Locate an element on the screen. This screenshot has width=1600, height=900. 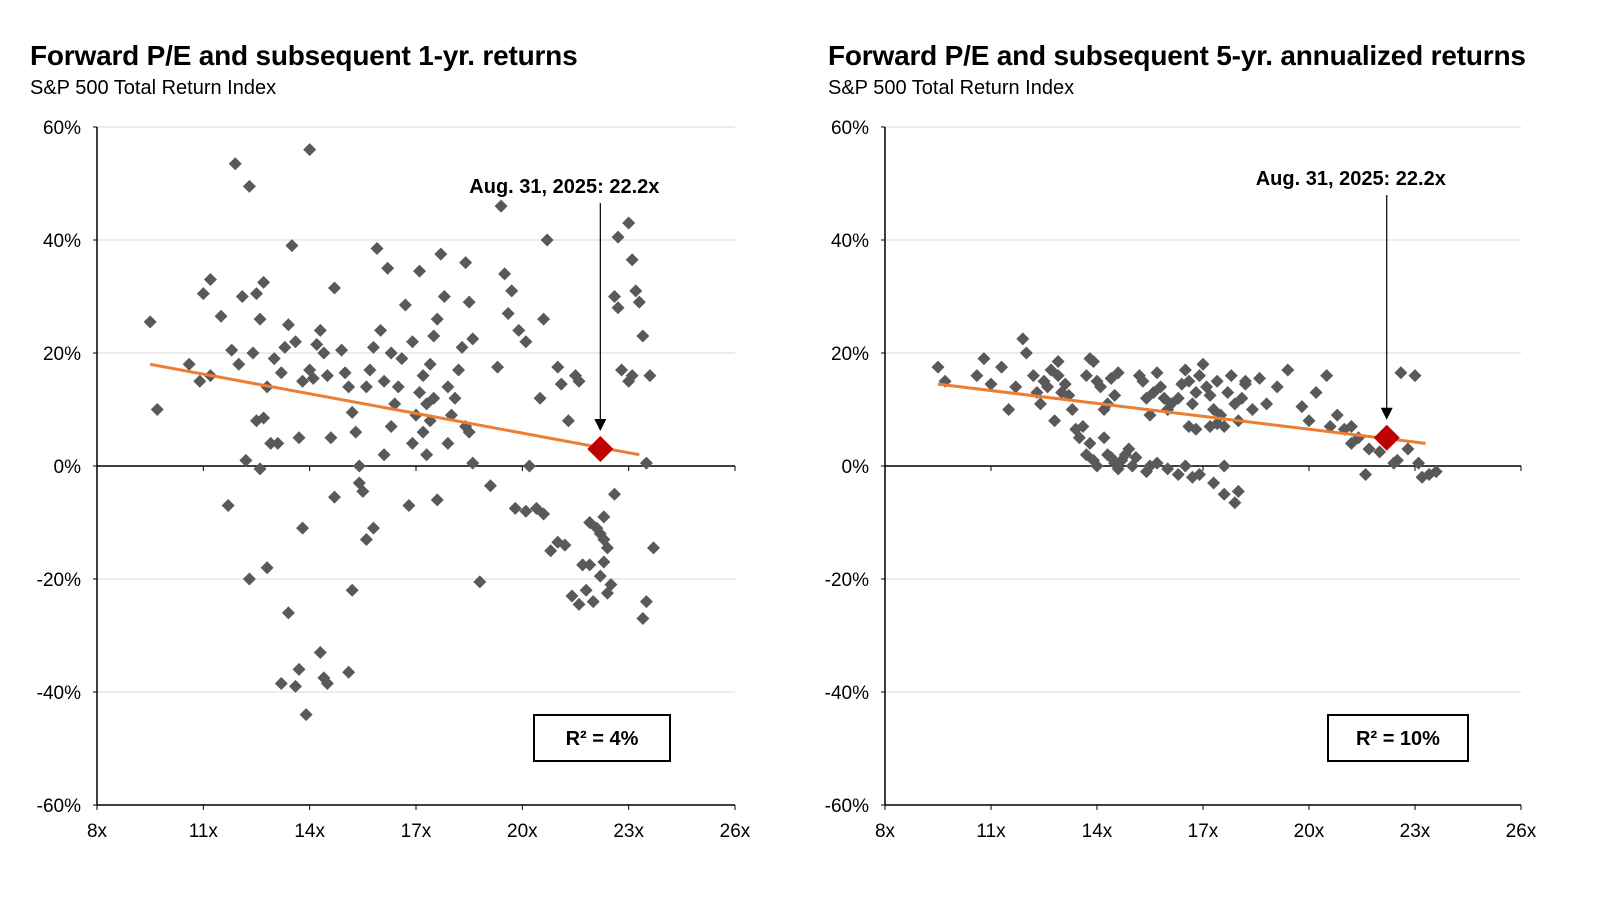
r-squared-label: R² = 10% is located at coordinates (1398, 739).